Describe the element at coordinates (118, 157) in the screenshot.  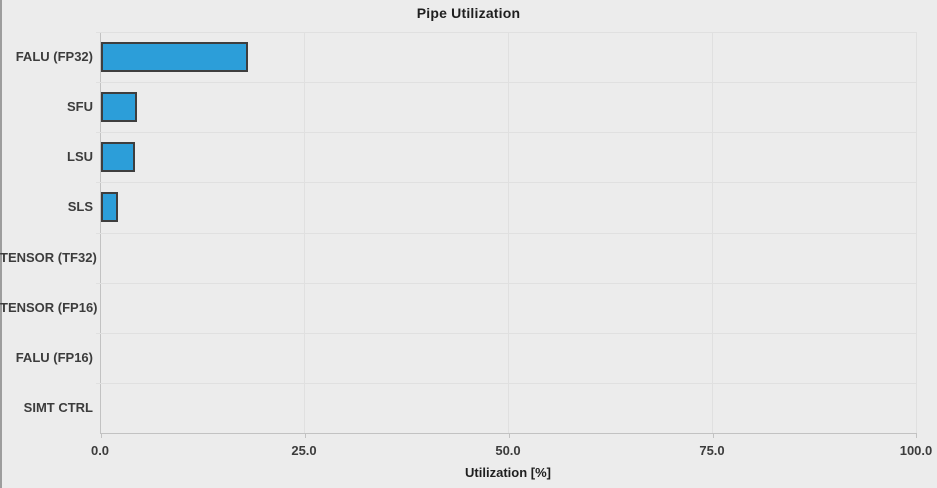
I see `bar-lsu` at that location.